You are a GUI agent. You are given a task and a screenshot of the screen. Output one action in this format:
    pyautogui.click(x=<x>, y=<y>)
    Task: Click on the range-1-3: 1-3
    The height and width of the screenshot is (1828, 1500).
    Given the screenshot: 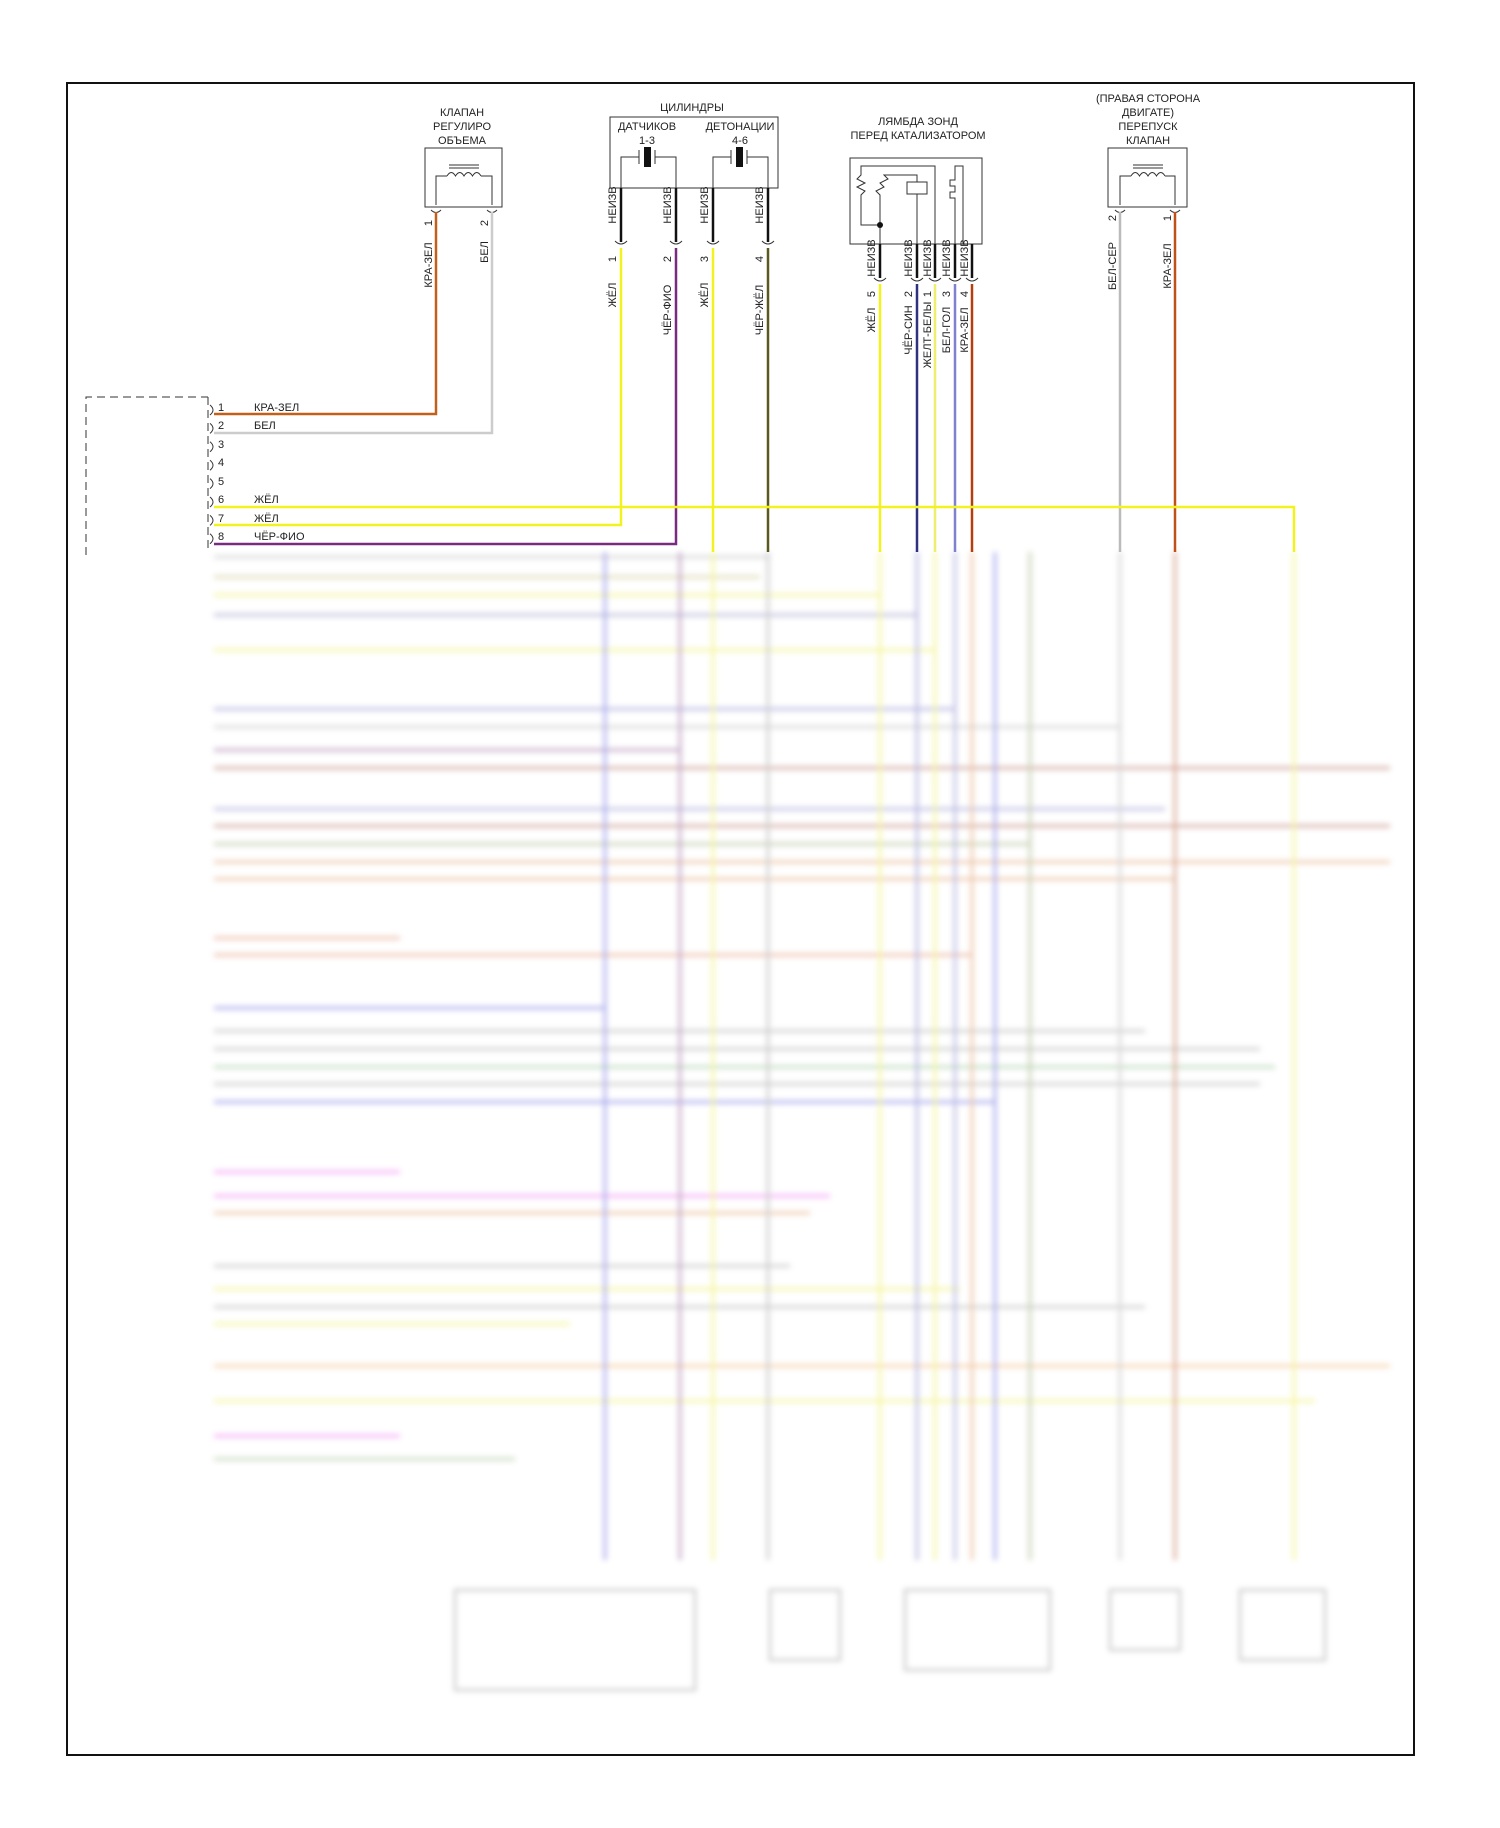 What is the action you would take?
    pyautogui.click(x=647, y=141)
    